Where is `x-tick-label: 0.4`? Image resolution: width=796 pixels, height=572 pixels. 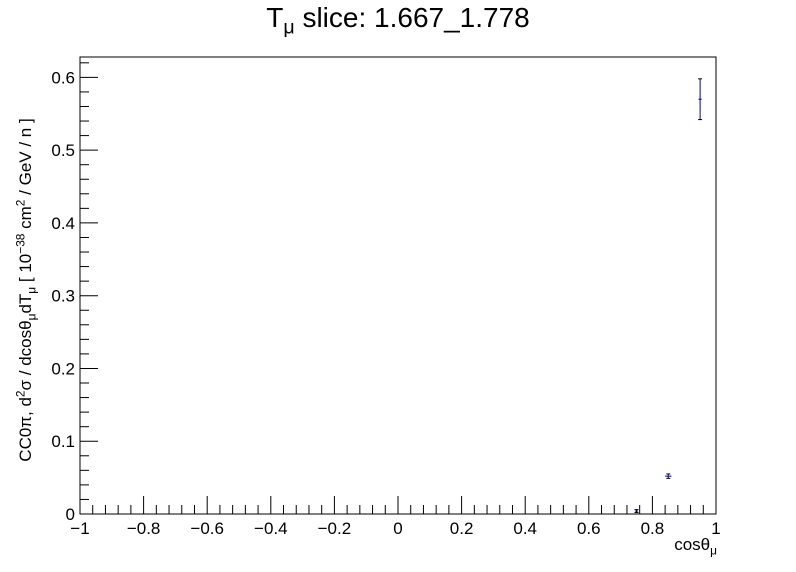
x-tick-label: 0.4 is located at coordinates (525, 528).